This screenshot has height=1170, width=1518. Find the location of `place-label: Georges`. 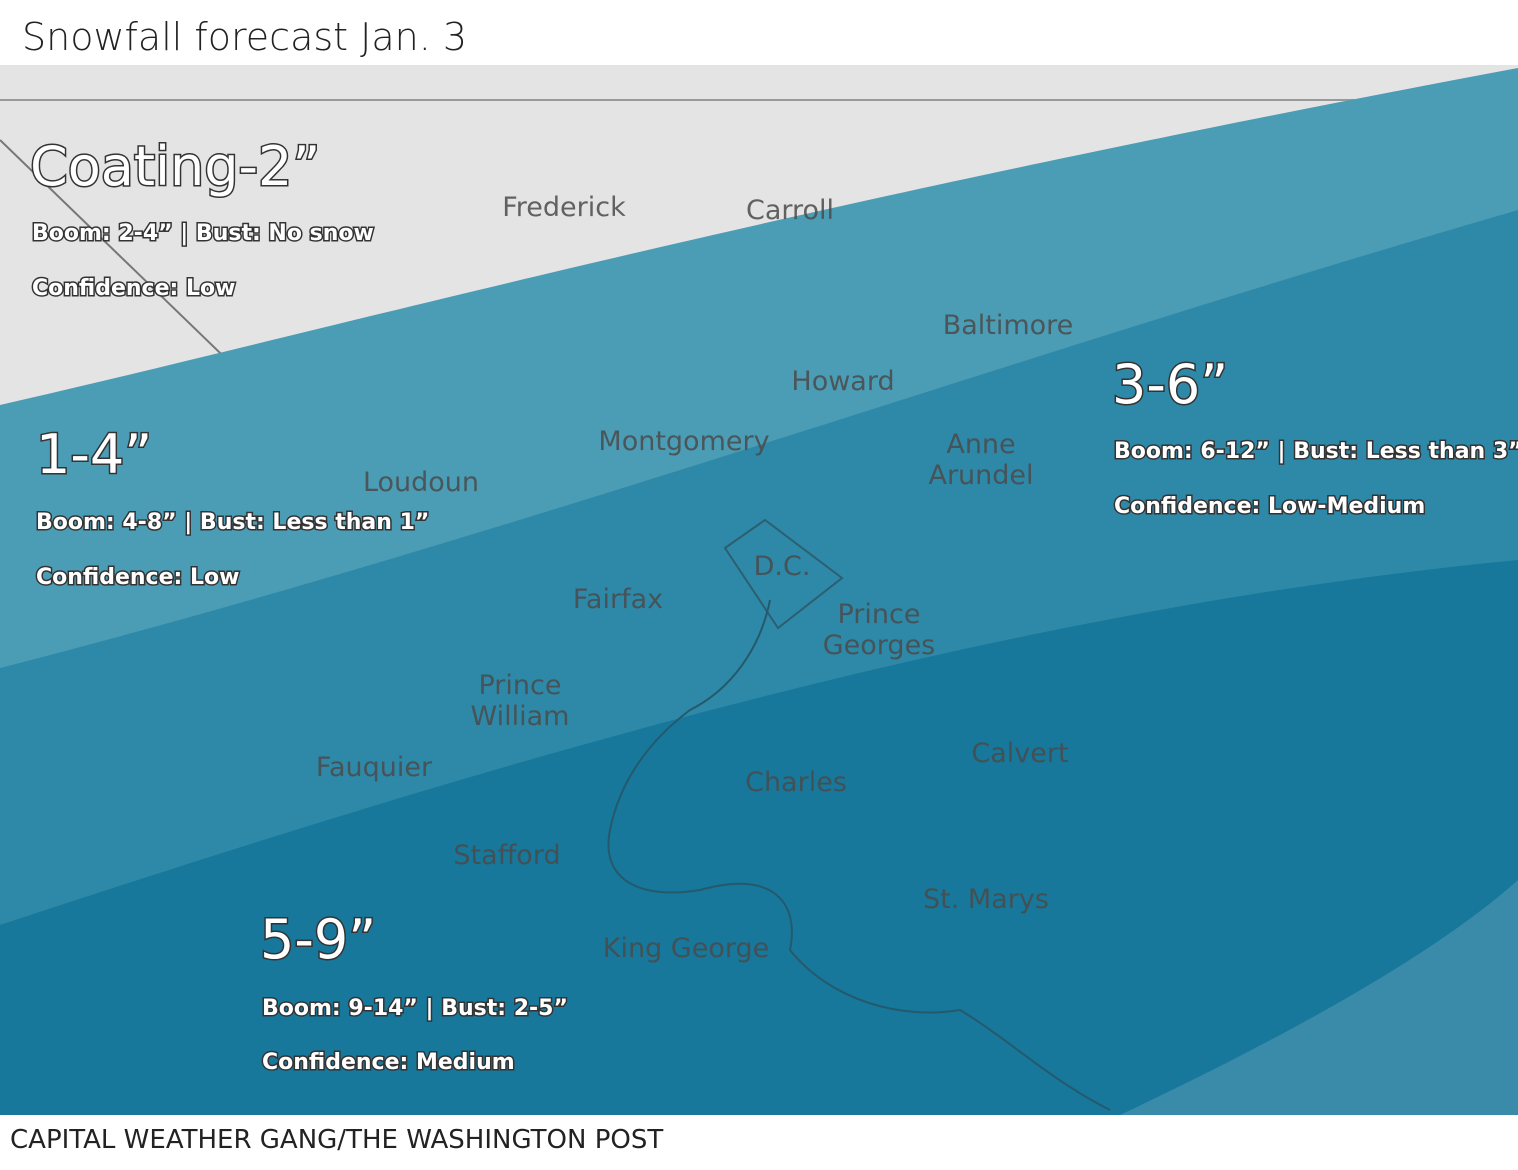

place-label: Georges is located at coordinates (879, 645).